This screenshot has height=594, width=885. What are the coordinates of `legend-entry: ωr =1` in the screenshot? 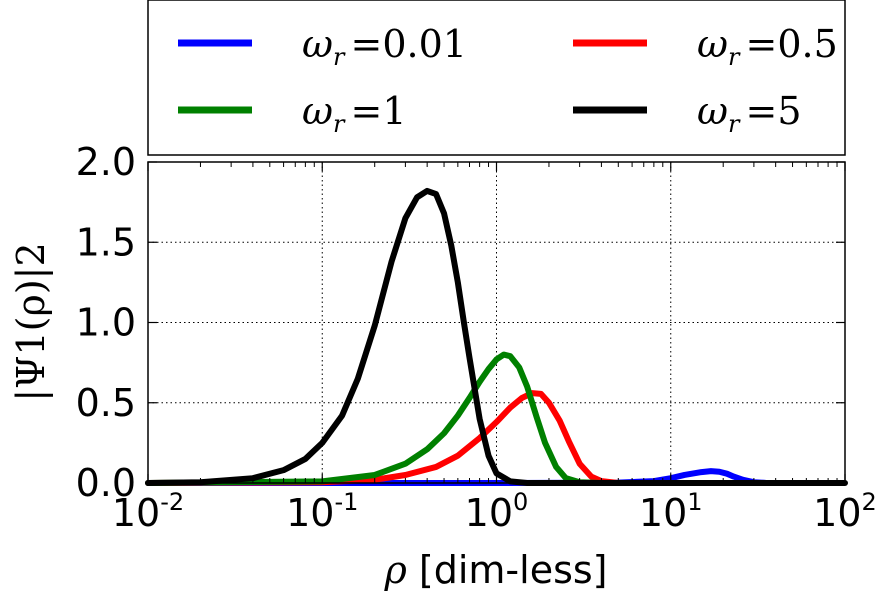 It's located at (292, 113).